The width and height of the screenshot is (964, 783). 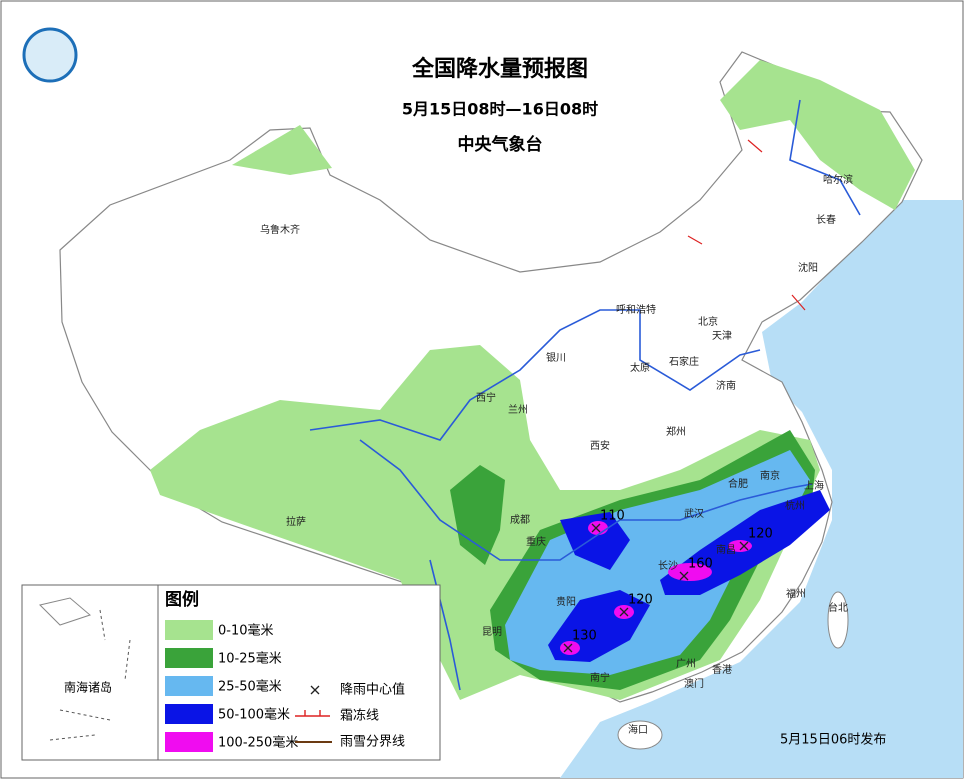 What do you see at coordinates (726, 385) in the screenshot?
I see `city-label: 济南` at bounding box center [726, 385].